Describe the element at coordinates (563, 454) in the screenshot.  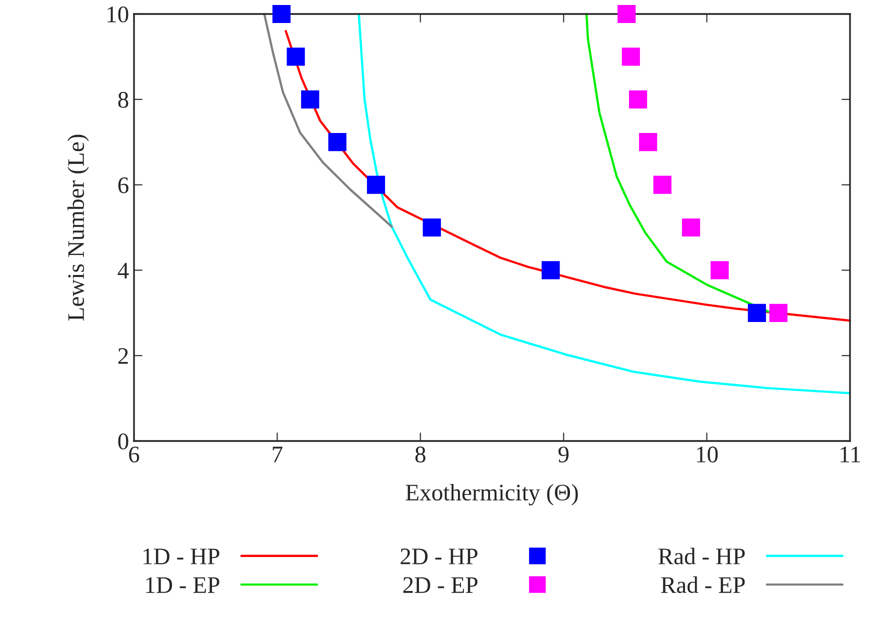
I see `x-tick-label: 9` at that location.